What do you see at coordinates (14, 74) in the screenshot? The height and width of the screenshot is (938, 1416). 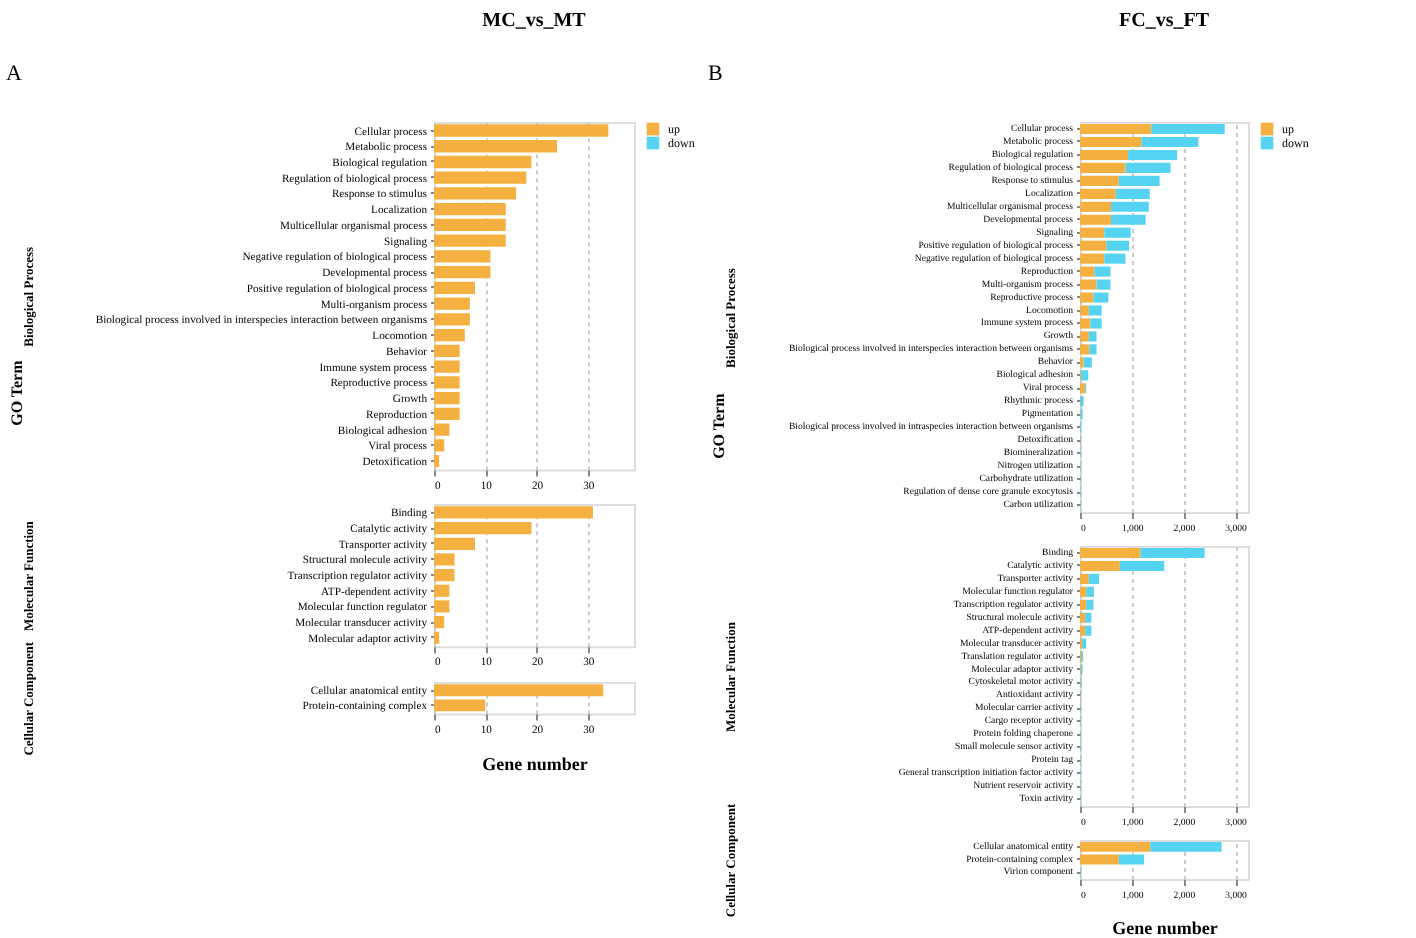 I see `text: A` at bounding box center [14, 74].